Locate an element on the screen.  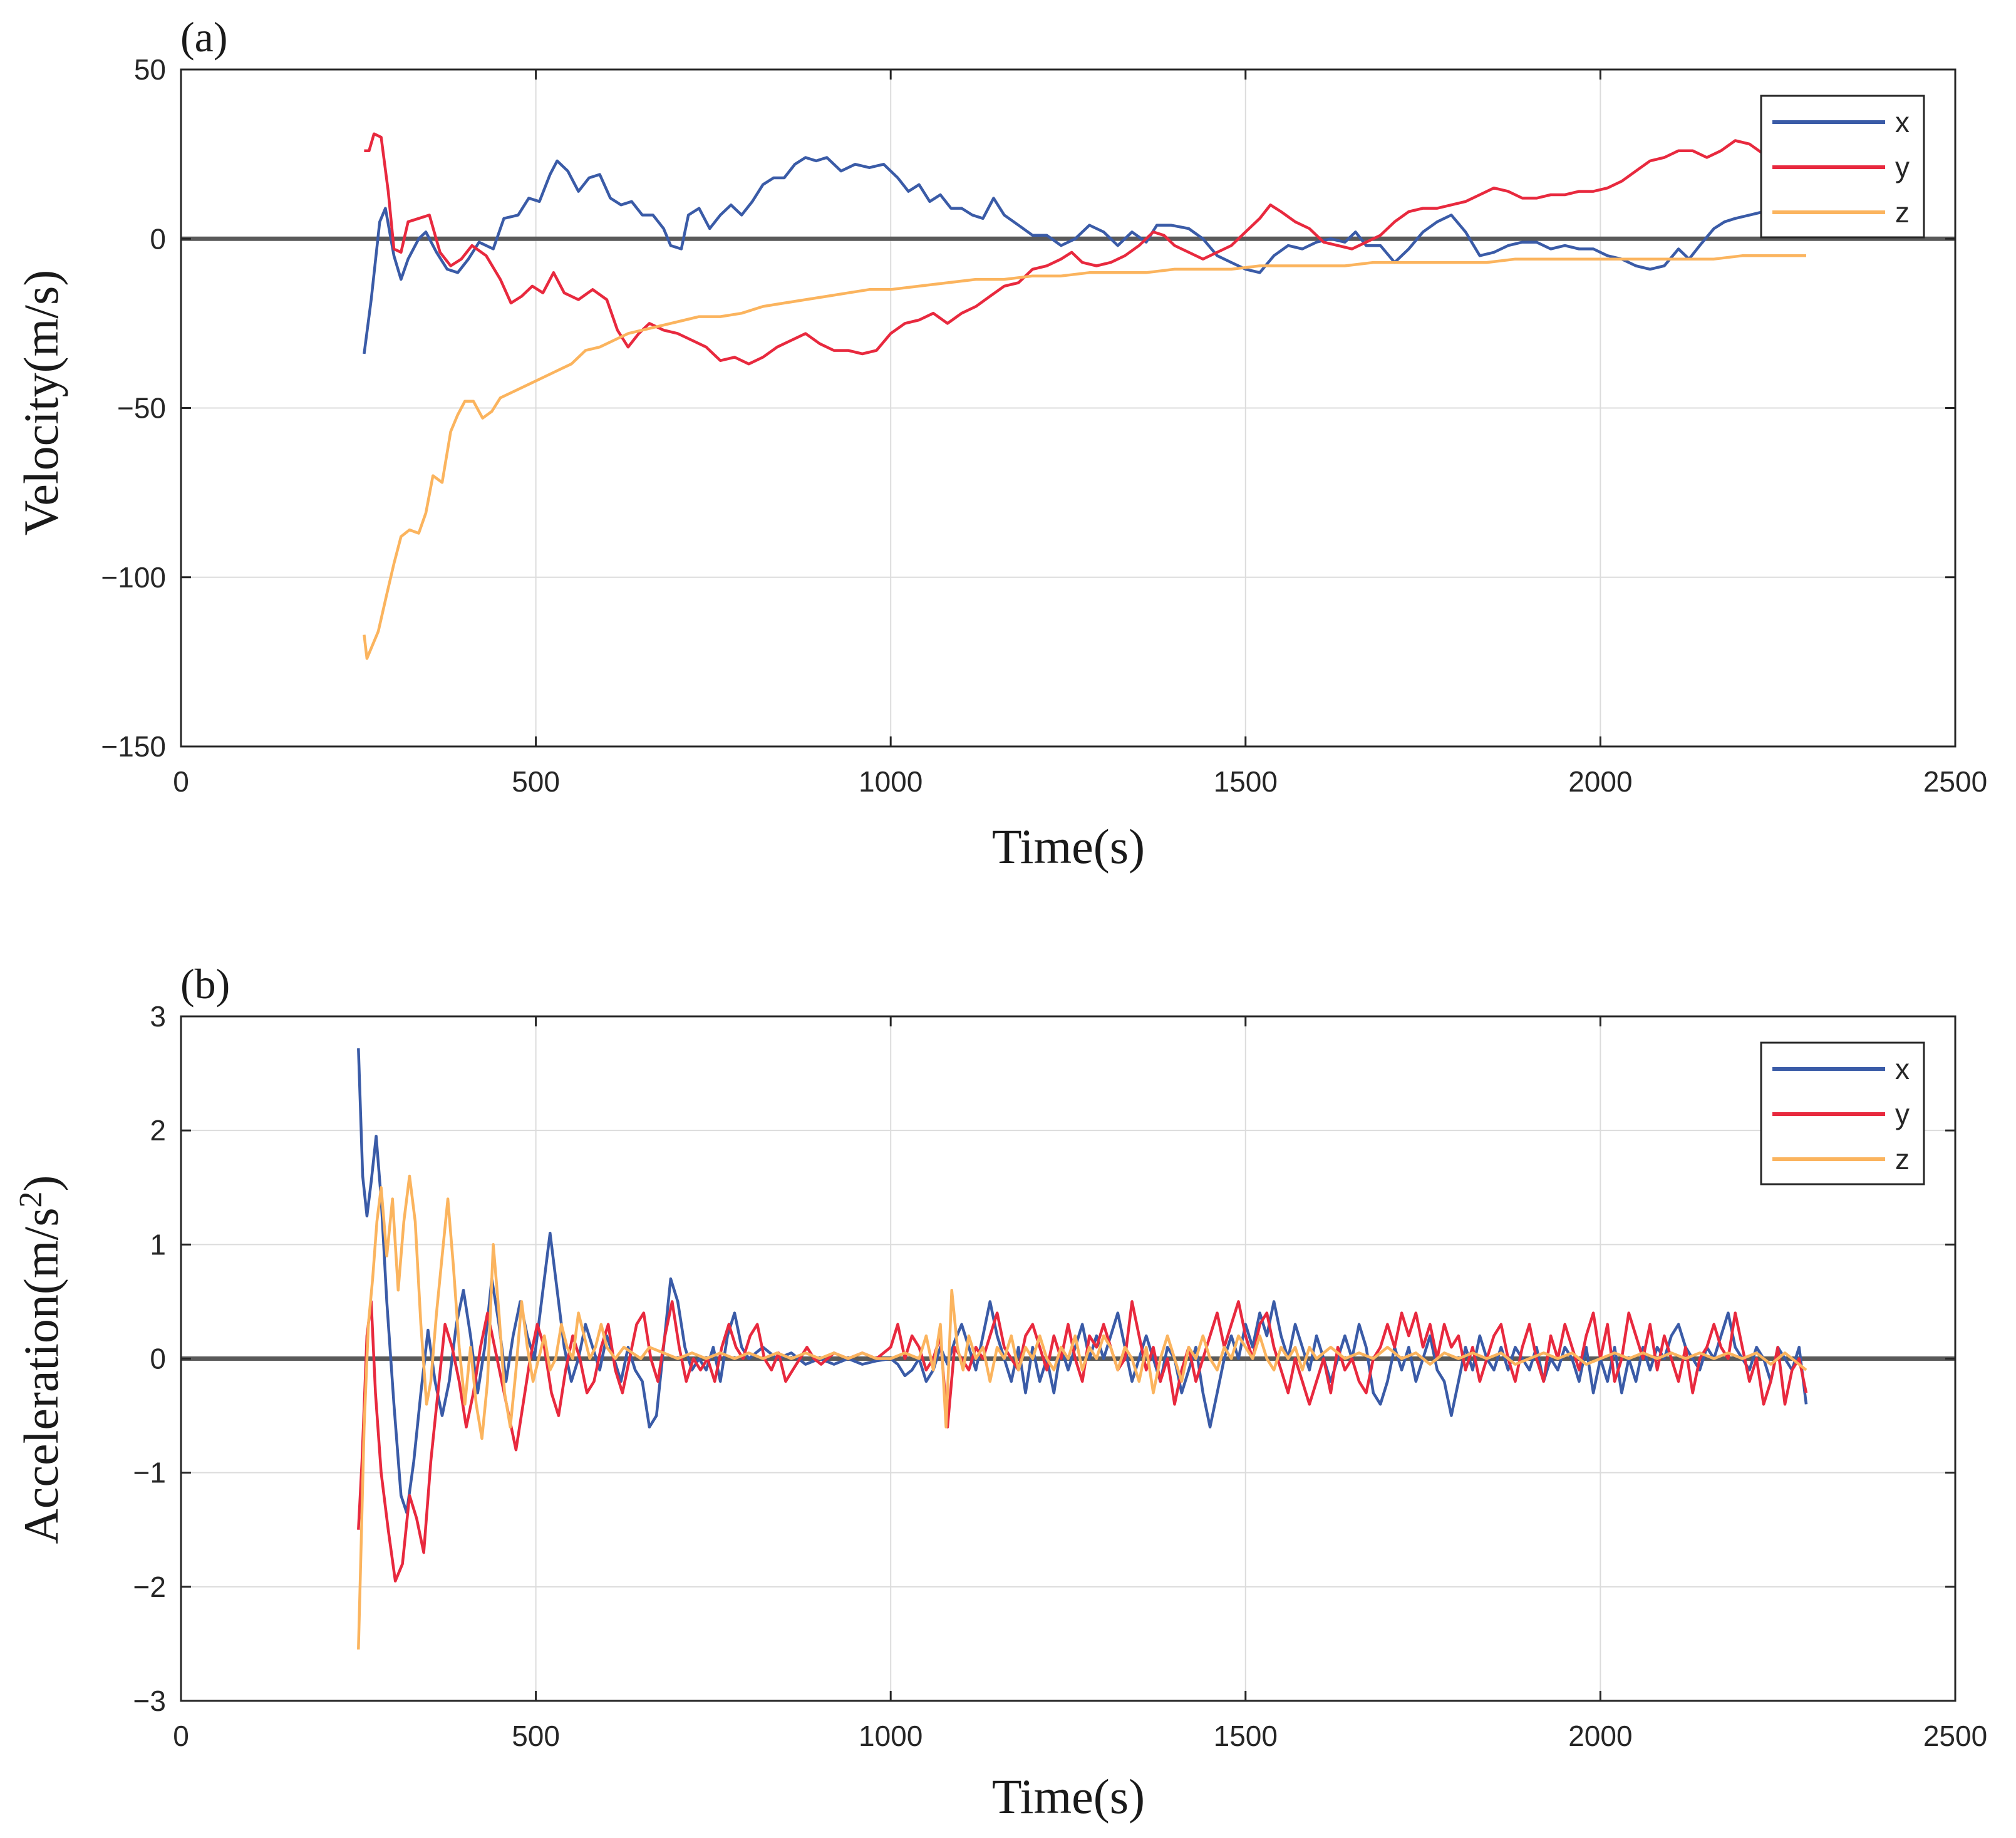
panel-label-b: (b) is located at coordinates (205, 984).